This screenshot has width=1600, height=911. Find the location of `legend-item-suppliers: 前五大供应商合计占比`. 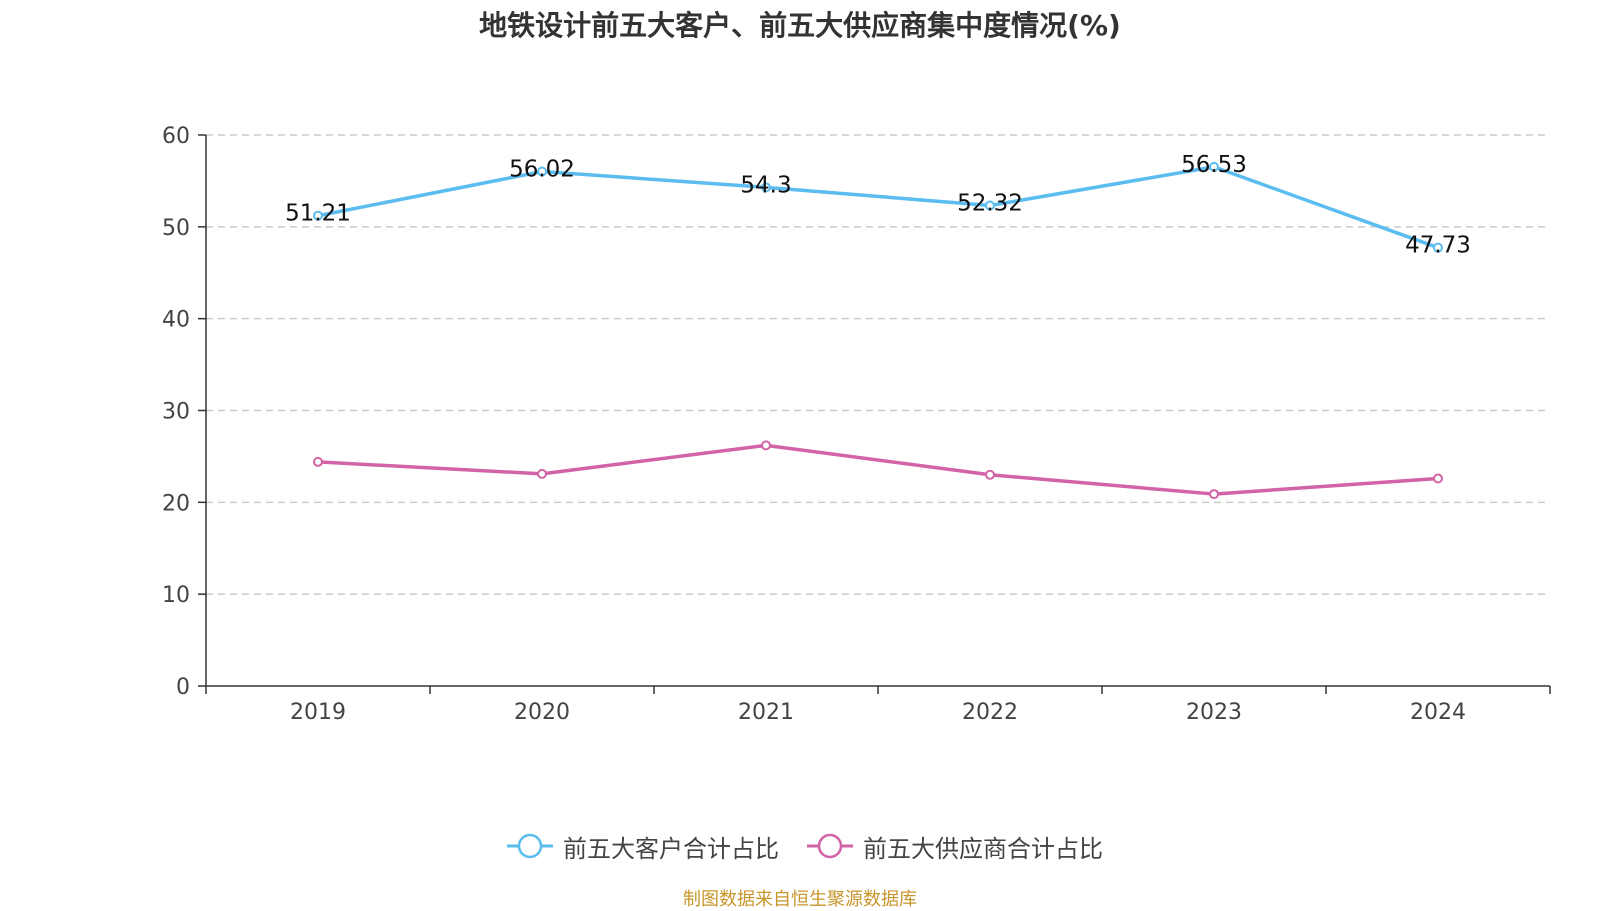

legend-item-suppliers: 前五大供应商合计占比 is located at coordinates (954, 846).